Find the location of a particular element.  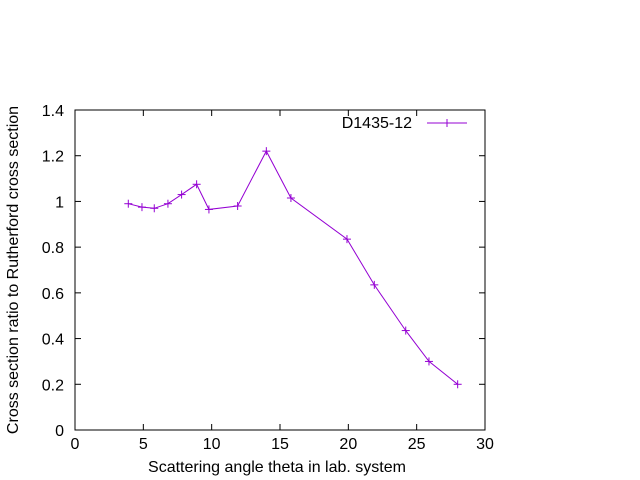

x-axis-title: Scattering angle theta in lab. system is located at coordinates (277, 467).